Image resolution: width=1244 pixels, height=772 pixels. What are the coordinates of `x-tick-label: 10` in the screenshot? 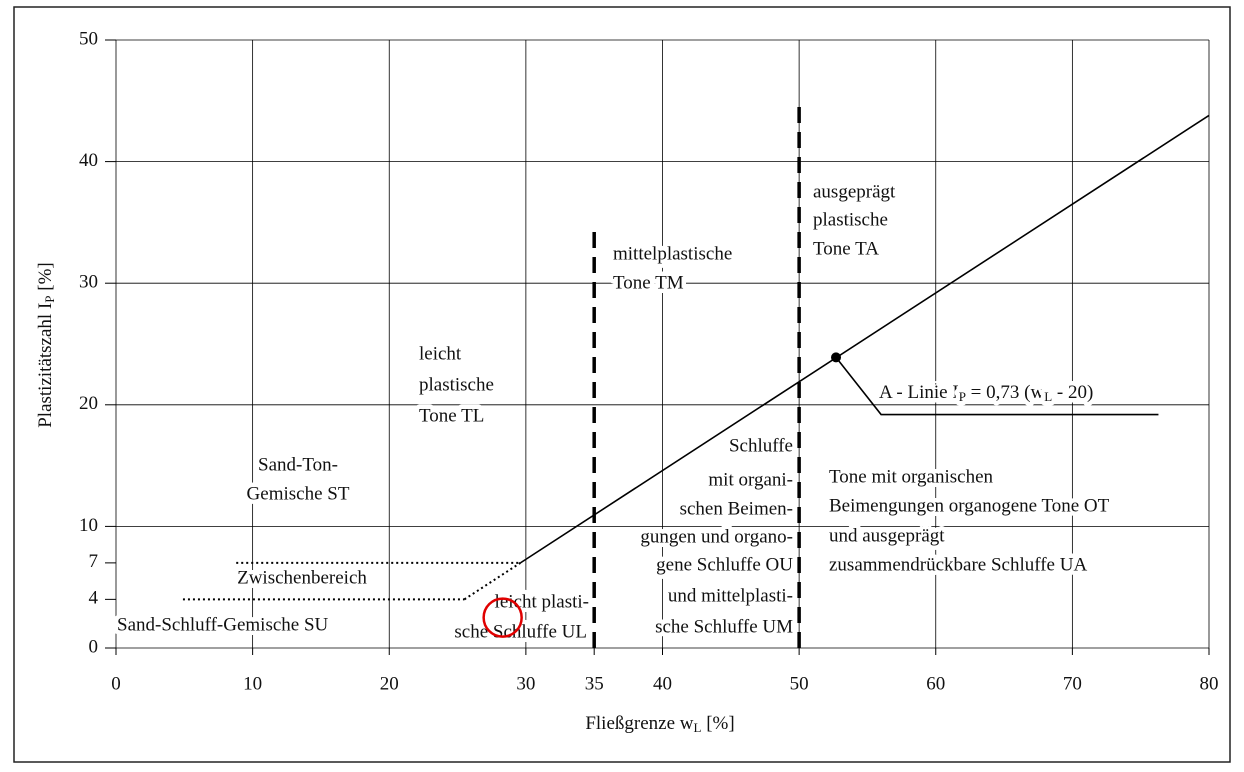 It's located at (252, 683).